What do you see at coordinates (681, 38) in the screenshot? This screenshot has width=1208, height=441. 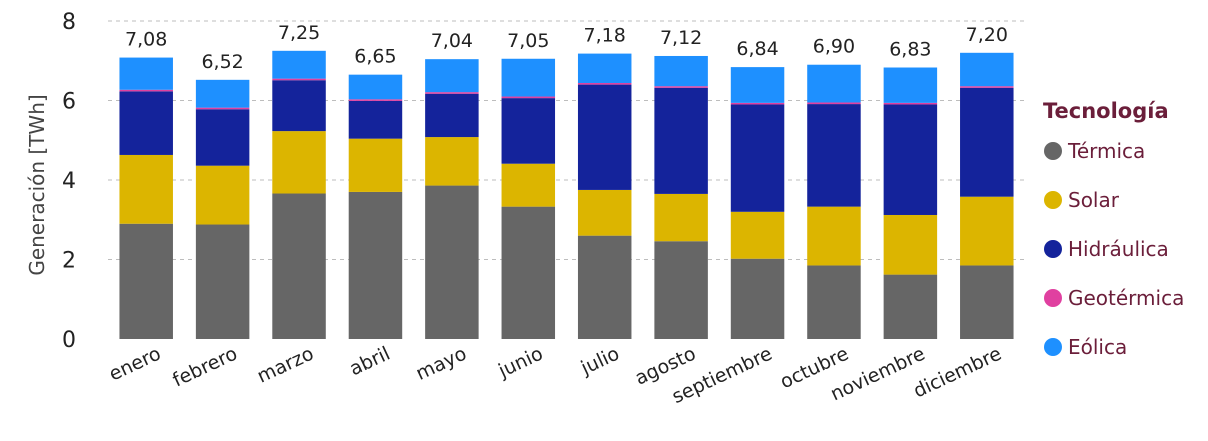 I see `total-data-label: 7,12` at bounding box center [681, 38].